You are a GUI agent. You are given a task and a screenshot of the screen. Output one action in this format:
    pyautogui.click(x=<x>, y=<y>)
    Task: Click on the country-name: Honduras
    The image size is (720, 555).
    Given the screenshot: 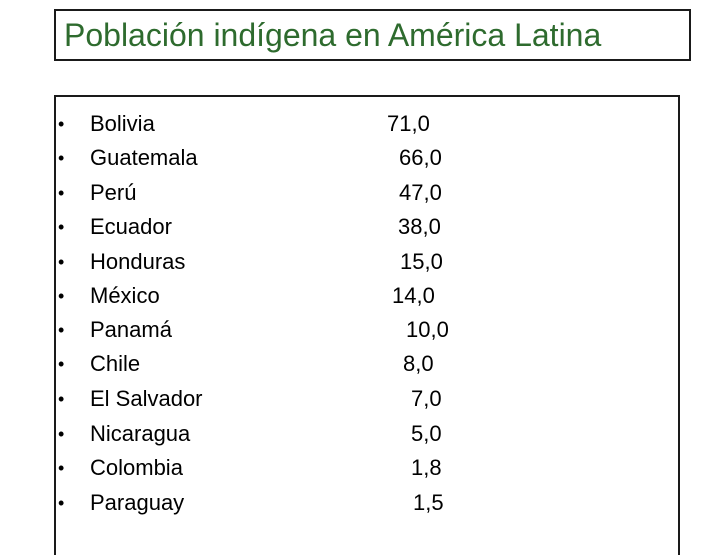 What is the action you would take?
    pyautogui.click(x=138, y=261)
    